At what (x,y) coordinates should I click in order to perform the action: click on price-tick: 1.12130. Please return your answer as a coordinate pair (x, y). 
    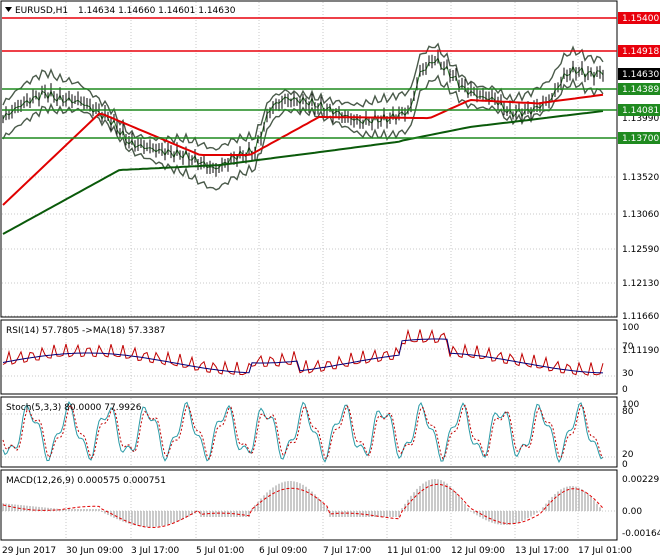
    Looking at the image, I should click on (640, 284).